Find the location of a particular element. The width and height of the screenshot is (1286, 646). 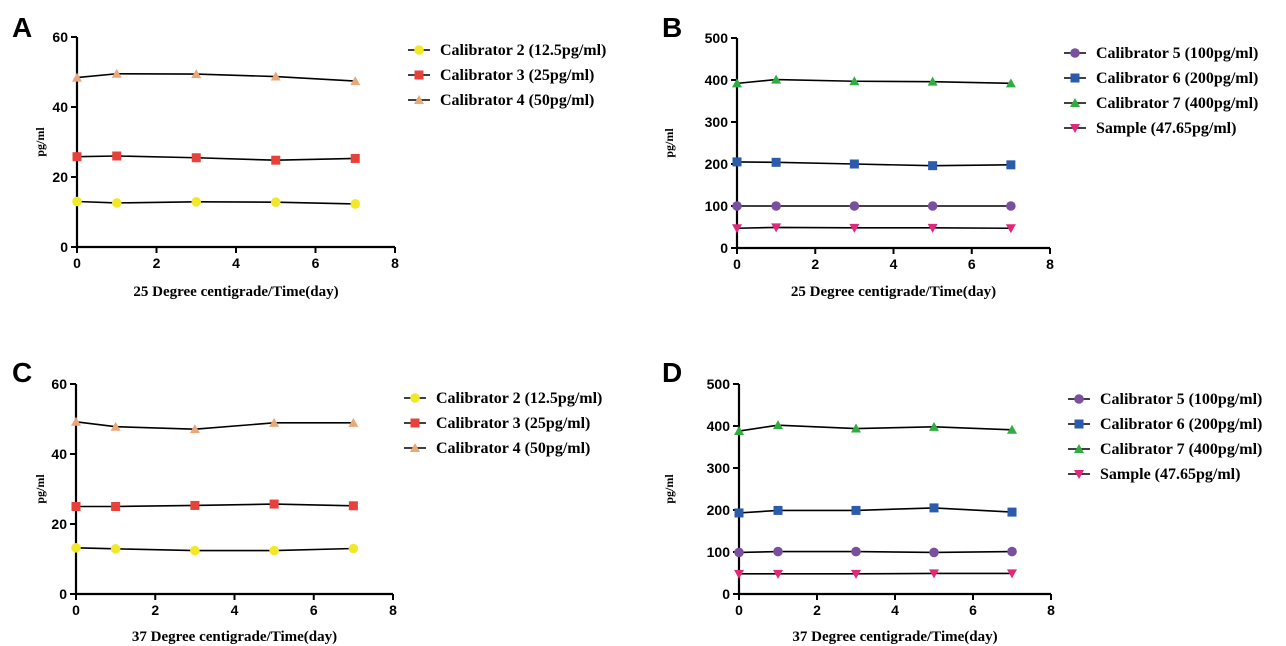

legend-entry: Calibrator 4 (50pg/ml) is located at coordinates (501, 100).